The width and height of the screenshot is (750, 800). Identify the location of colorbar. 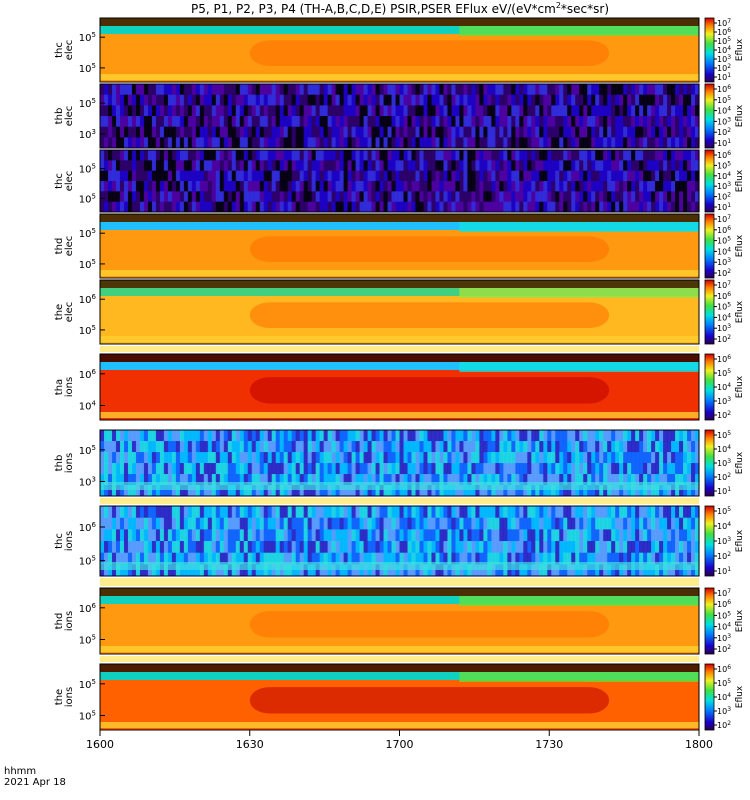
(709, 621).